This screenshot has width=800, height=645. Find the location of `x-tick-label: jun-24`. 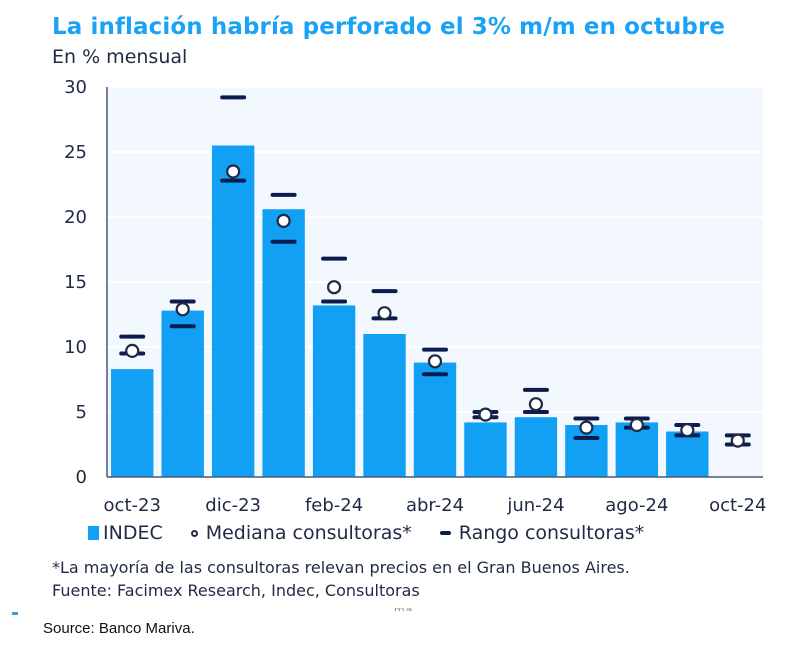

x-tick-label: jun-24 is located at coordinates (535, 505).